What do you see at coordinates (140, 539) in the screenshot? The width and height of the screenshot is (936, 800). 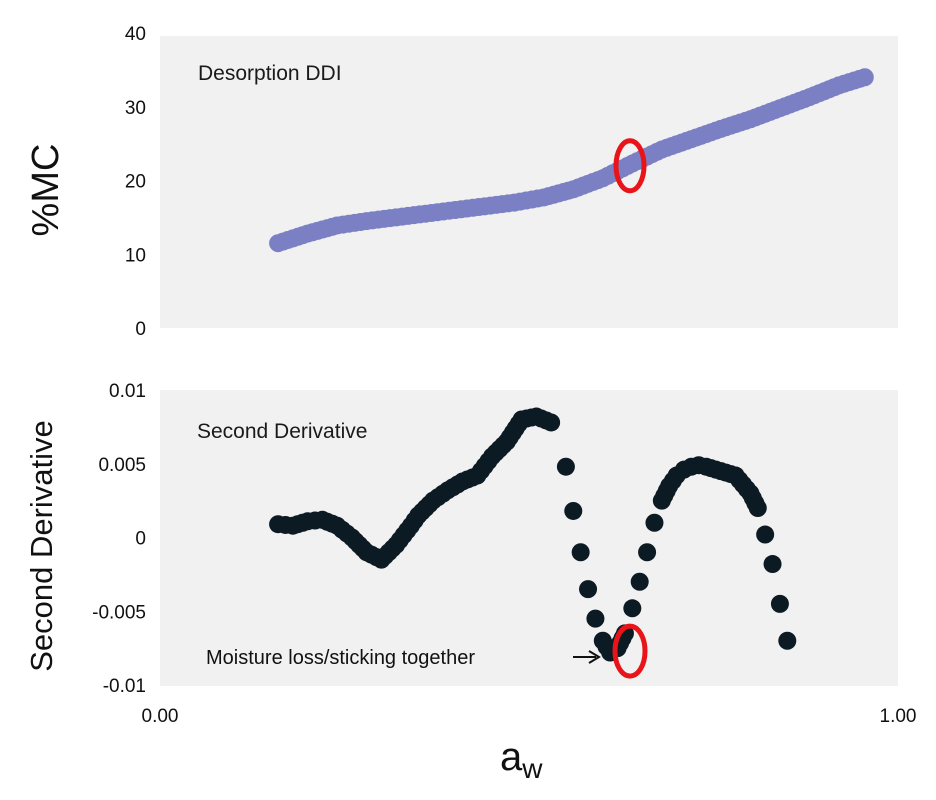 I see `bottom-y-tick-label: 0` at bounding box center [140, 539].